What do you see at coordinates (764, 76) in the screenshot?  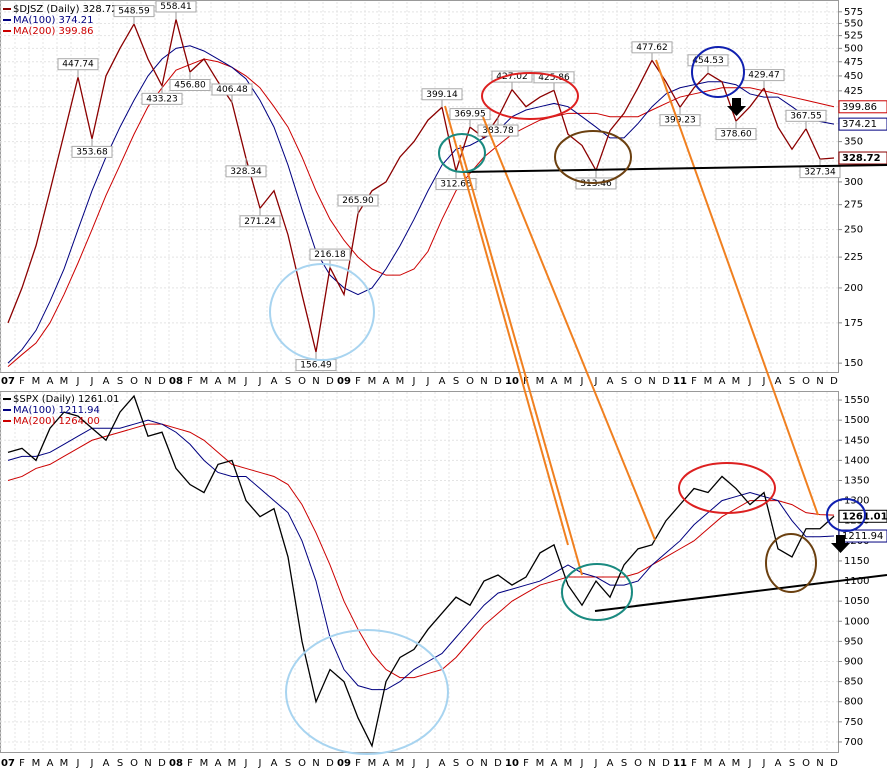 I see `annotation-label: 429.47` at bounding box center [764, 76].